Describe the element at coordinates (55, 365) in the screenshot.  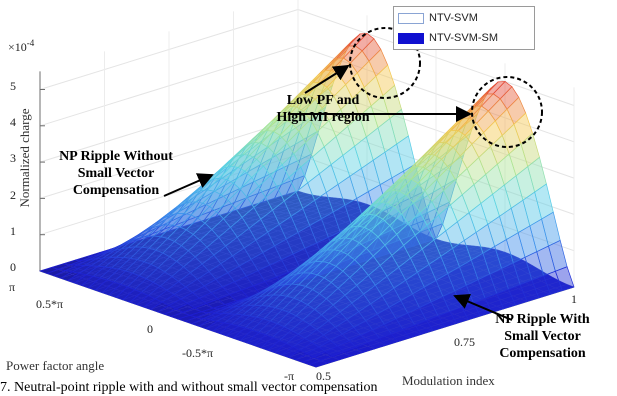
I see `y-axis-label: Power factor angle` at that location.